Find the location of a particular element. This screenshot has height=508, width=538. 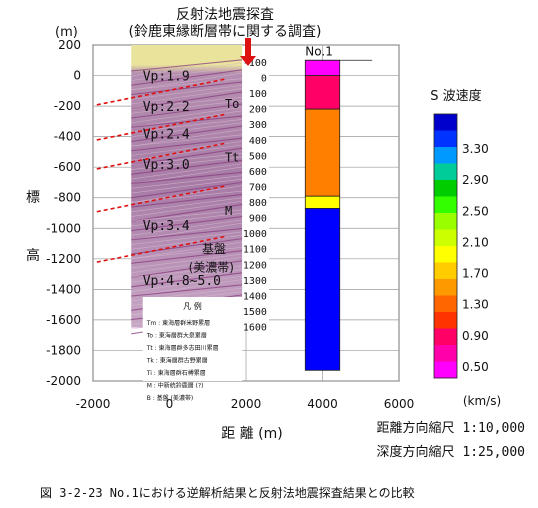

velocity-label: Vp:3.4 is located at coordinates (166, 226).